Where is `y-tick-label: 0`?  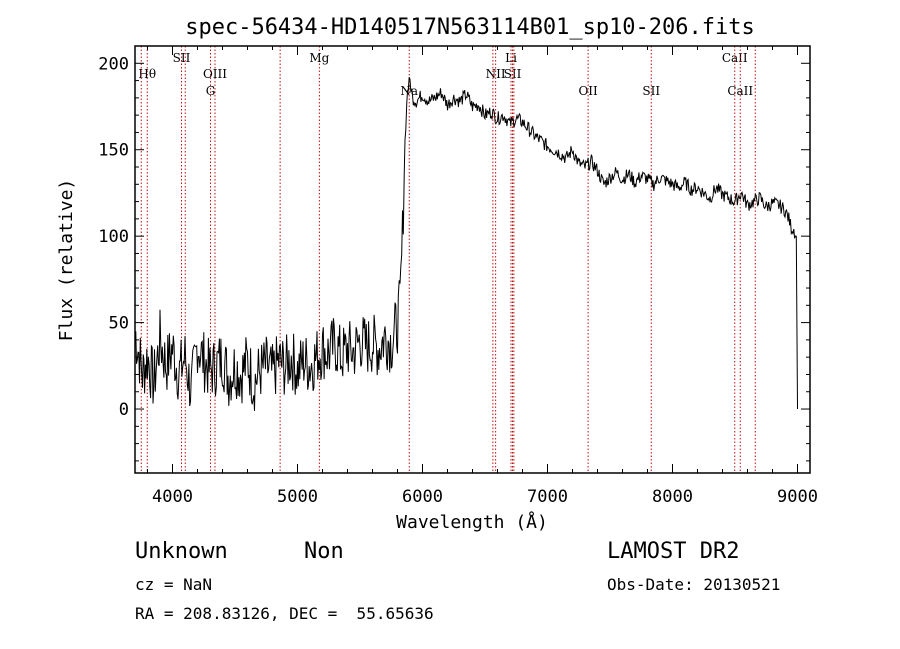
y-tick-label: 0 is located at coordinates (124, 410).